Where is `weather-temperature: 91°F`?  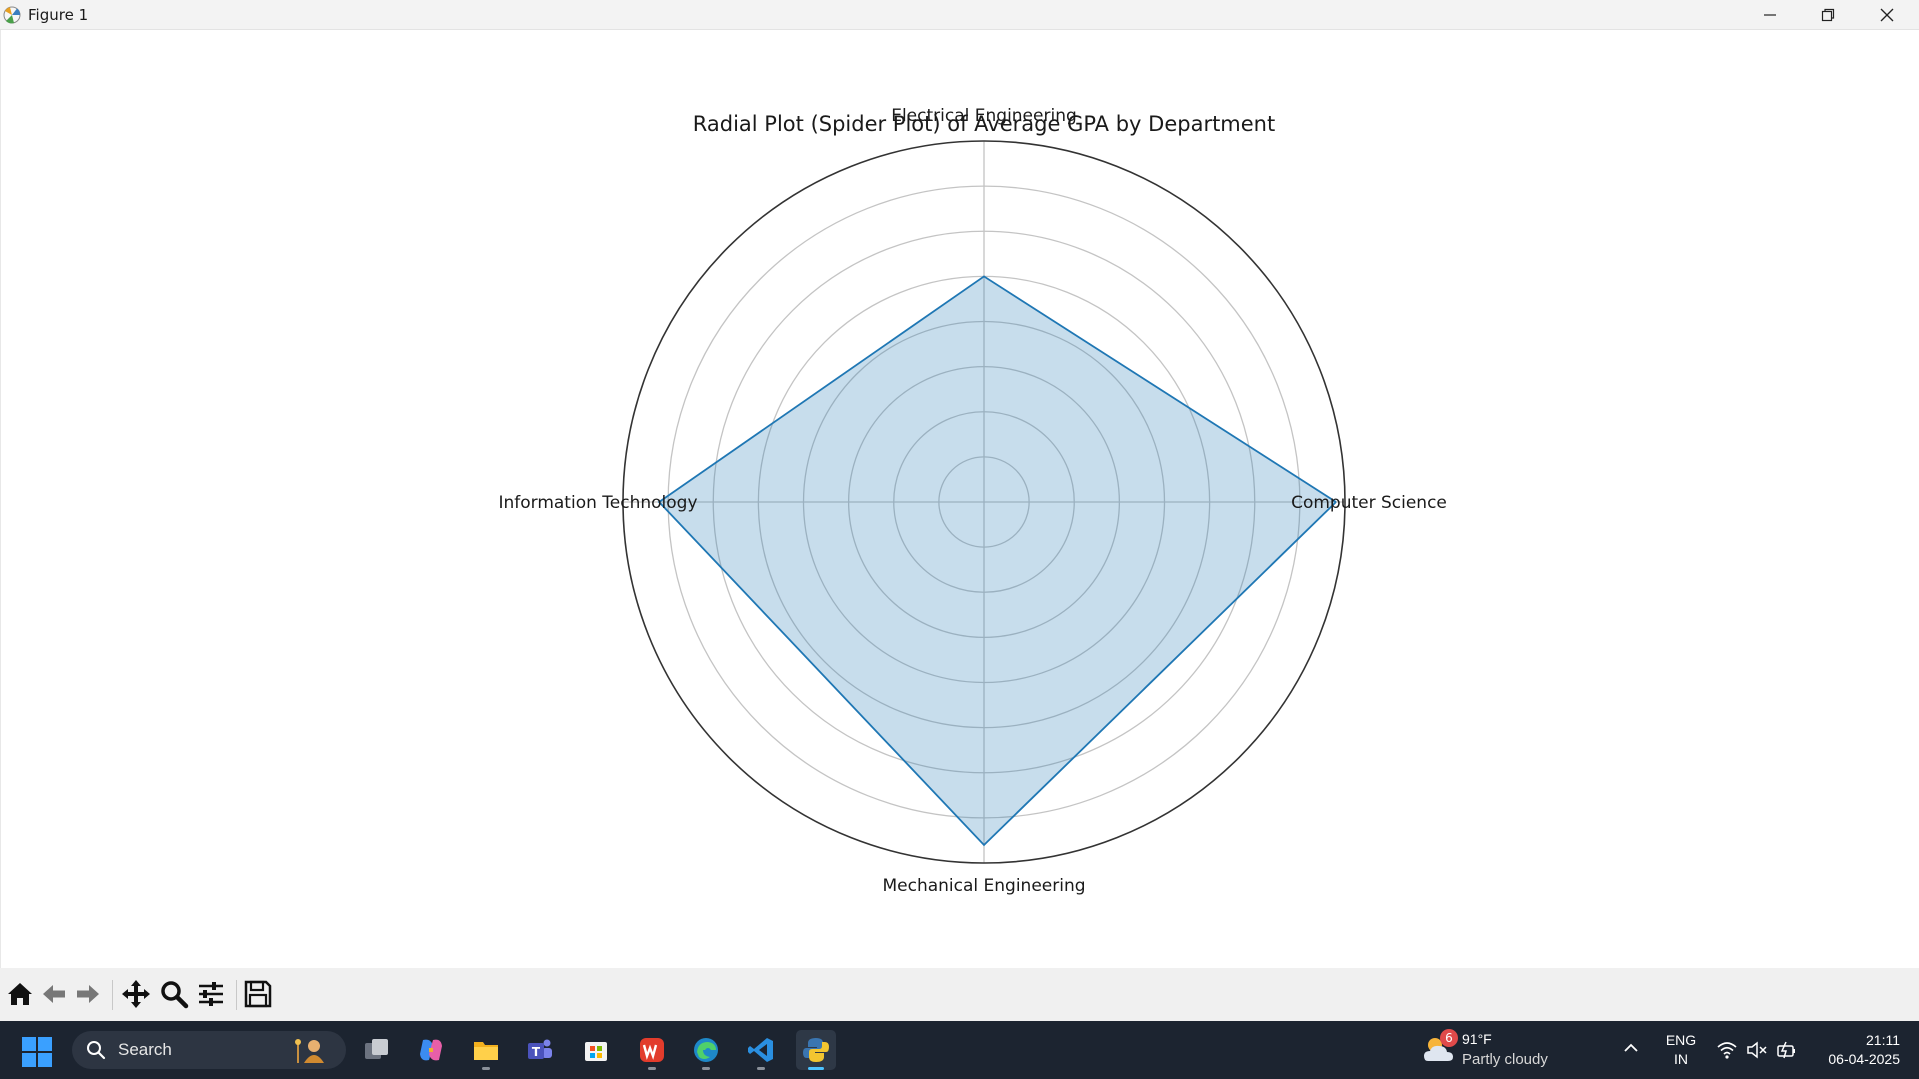 weather-temperature: 91°F is located at coordinates (1477, 1039).